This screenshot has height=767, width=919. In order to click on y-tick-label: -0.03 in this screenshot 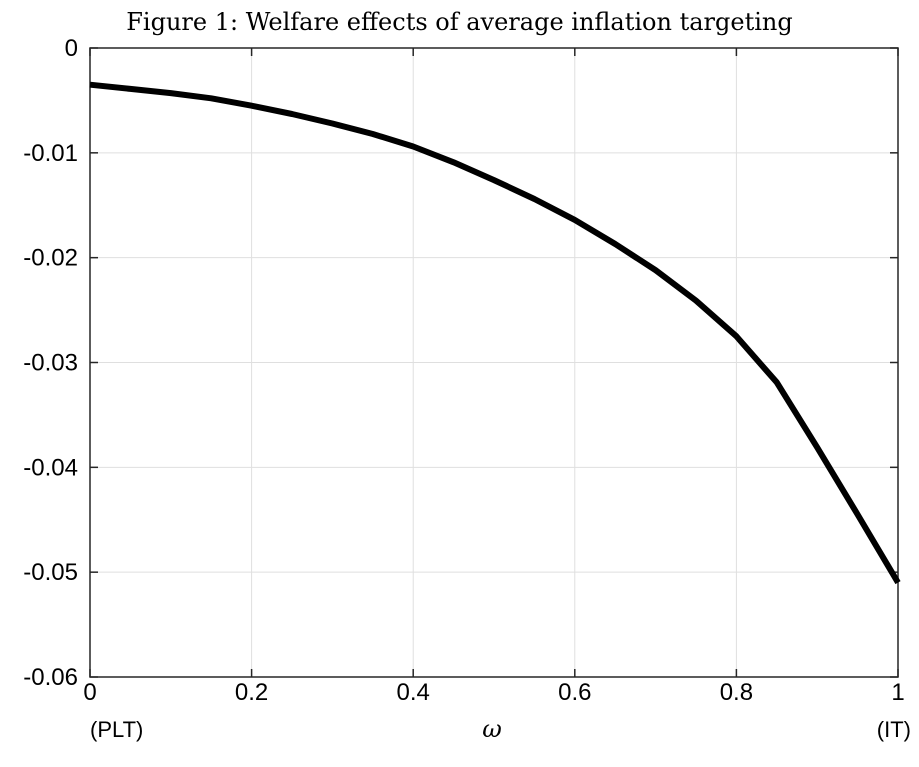, I will do `click(50, 363)`.